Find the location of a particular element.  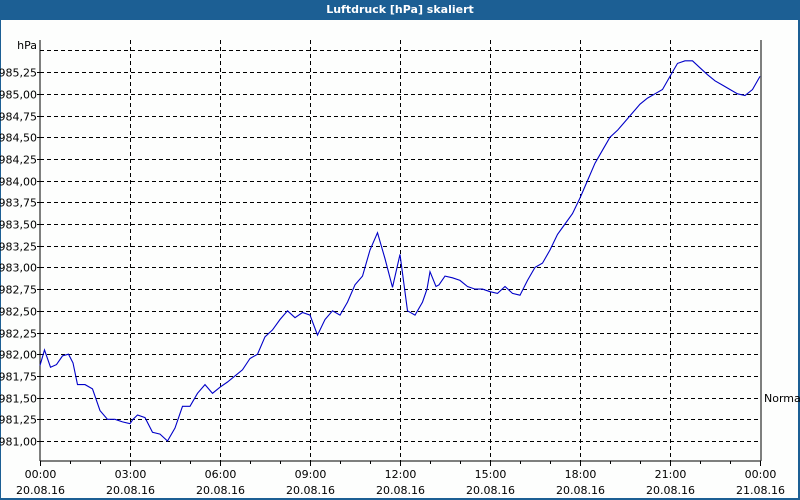

y-tick-label: 984,25 is located at coordinates (18, 160).